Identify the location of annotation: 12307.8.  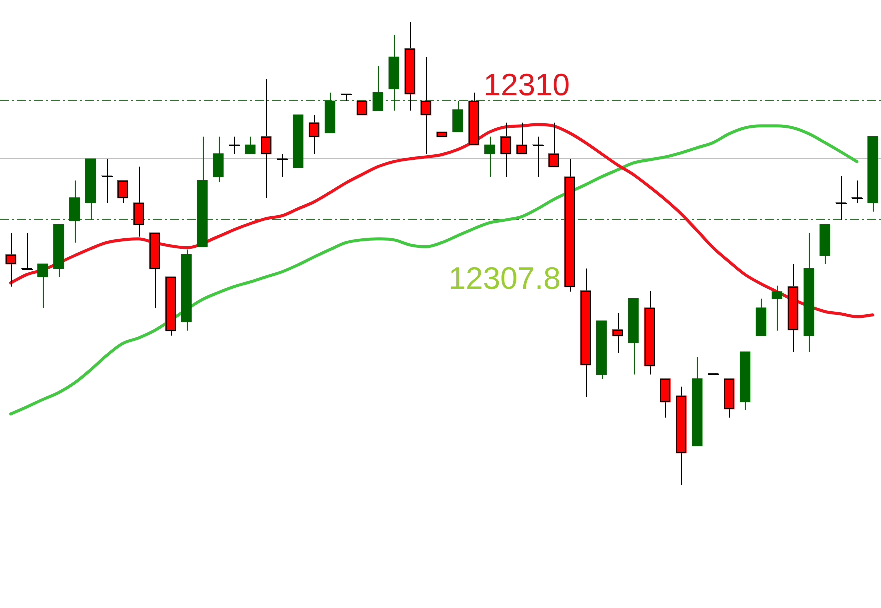
(504, 278).